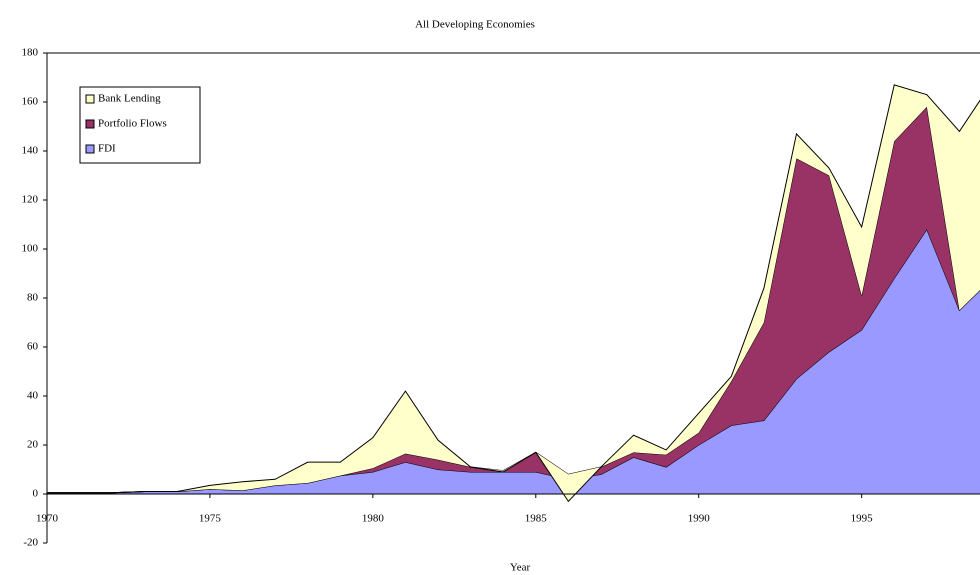 The image size is (980, 575). Describe the element at coordinates (30, 249) in the screenshot. I see `y-tick-label: 100` at that location.